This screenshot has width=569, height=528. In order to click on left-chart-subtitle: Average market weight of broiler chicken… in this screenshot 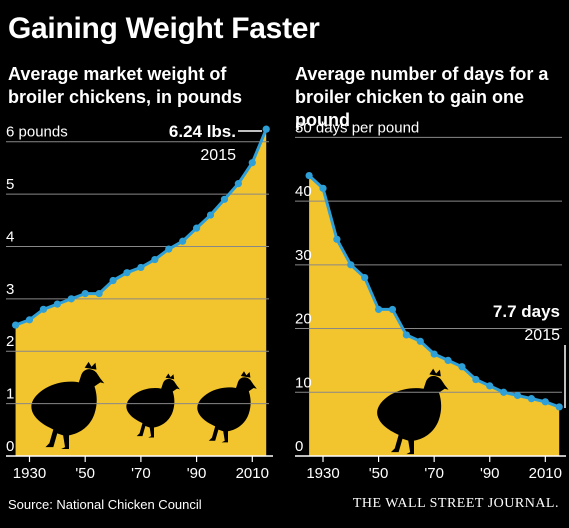, I will do `click(143, 86)`.